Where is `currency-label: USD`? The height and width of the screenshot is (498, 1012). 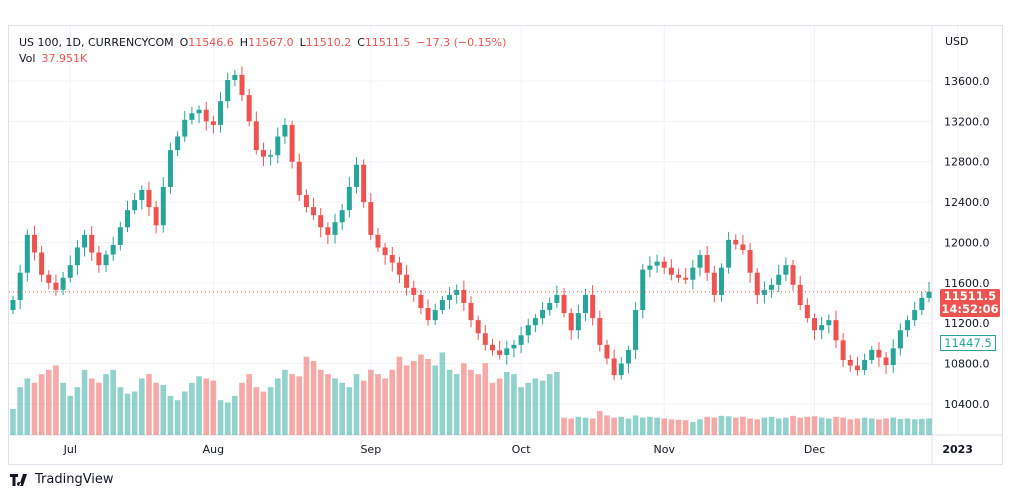 currency-label: USD is located at coordinates (957, 41).